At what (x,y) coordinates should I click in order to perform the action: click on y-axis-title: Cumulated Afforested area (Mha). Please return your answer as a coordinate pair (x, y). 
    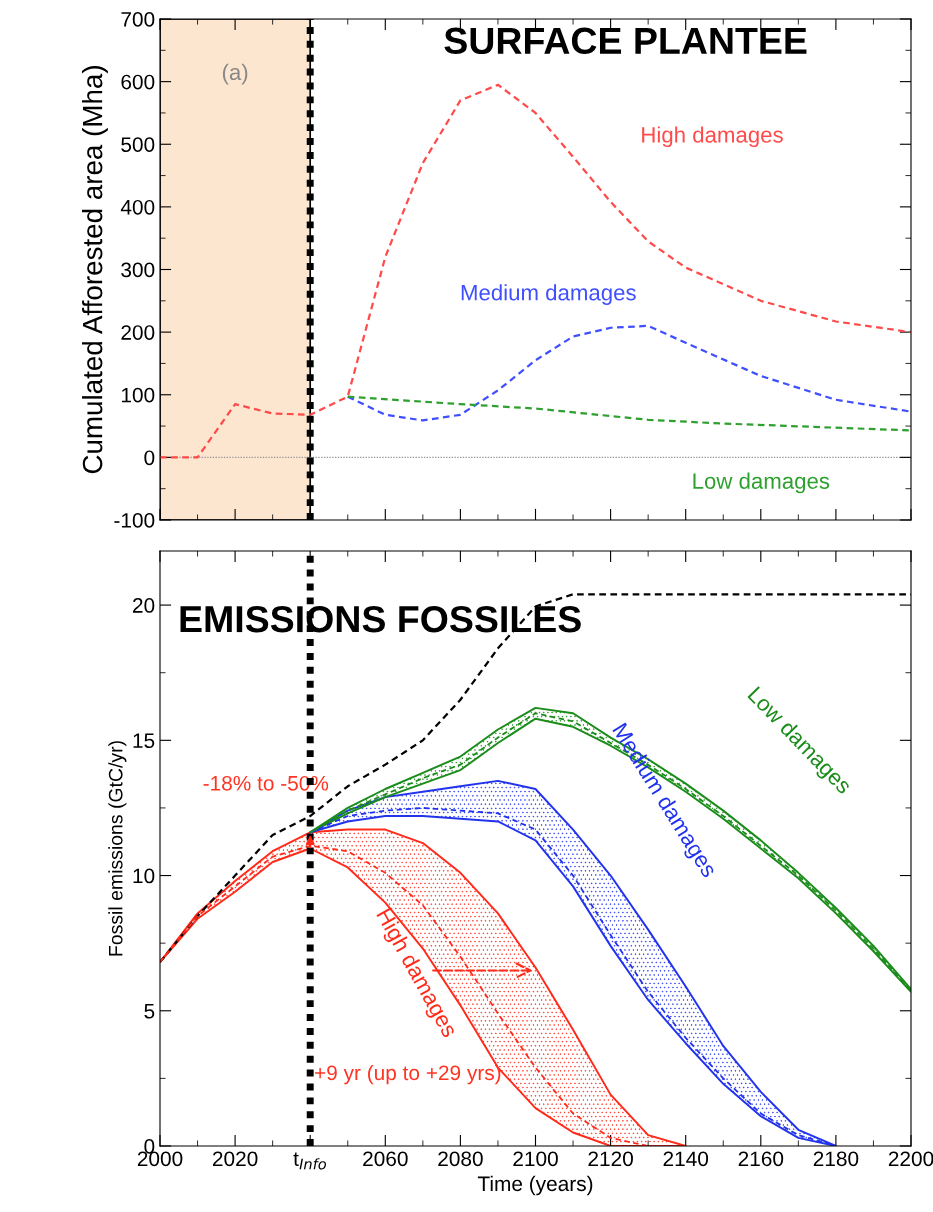
    Looking at the image, I should click on (95, 270).